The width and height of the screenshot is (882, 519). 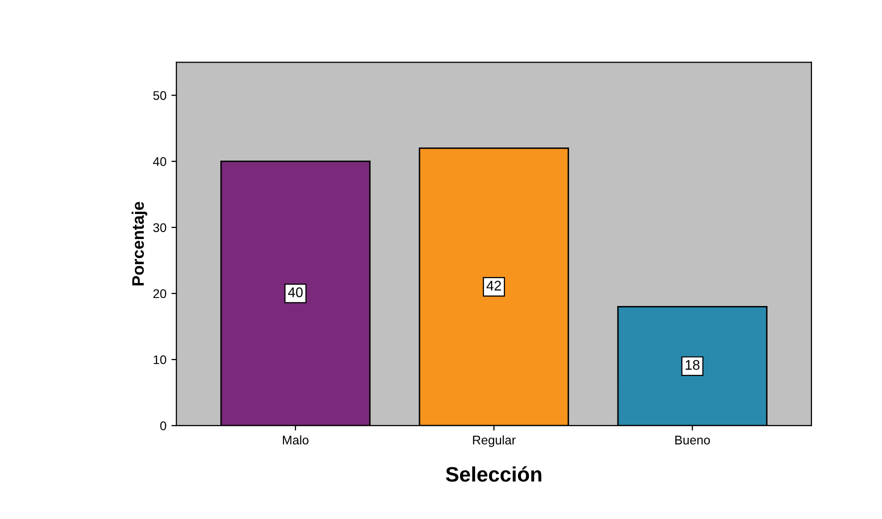 What do you see at coordinates (160, 359) in the screenshot?
I see `y-tick-label: 10` at bounding box center [160, 359].